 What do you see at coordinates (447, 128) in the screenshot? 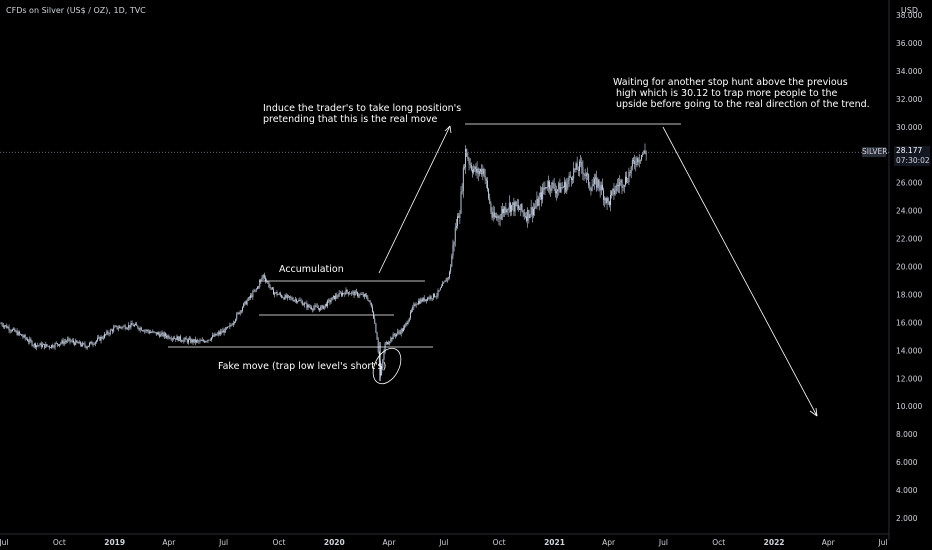
I see `induce-arrow-head-left` at bounding box center [447, 128].